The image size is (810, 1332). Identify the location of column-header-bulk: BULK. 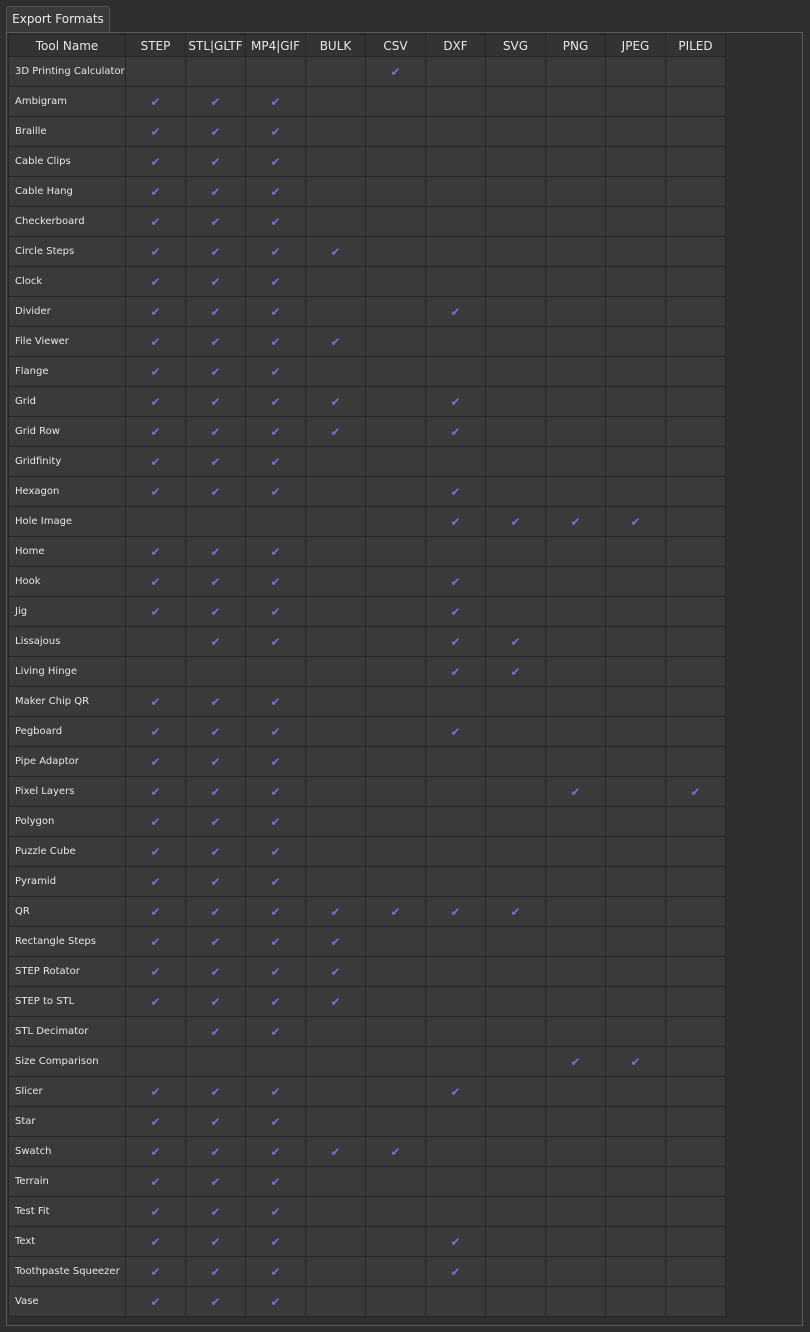
(335, 45).